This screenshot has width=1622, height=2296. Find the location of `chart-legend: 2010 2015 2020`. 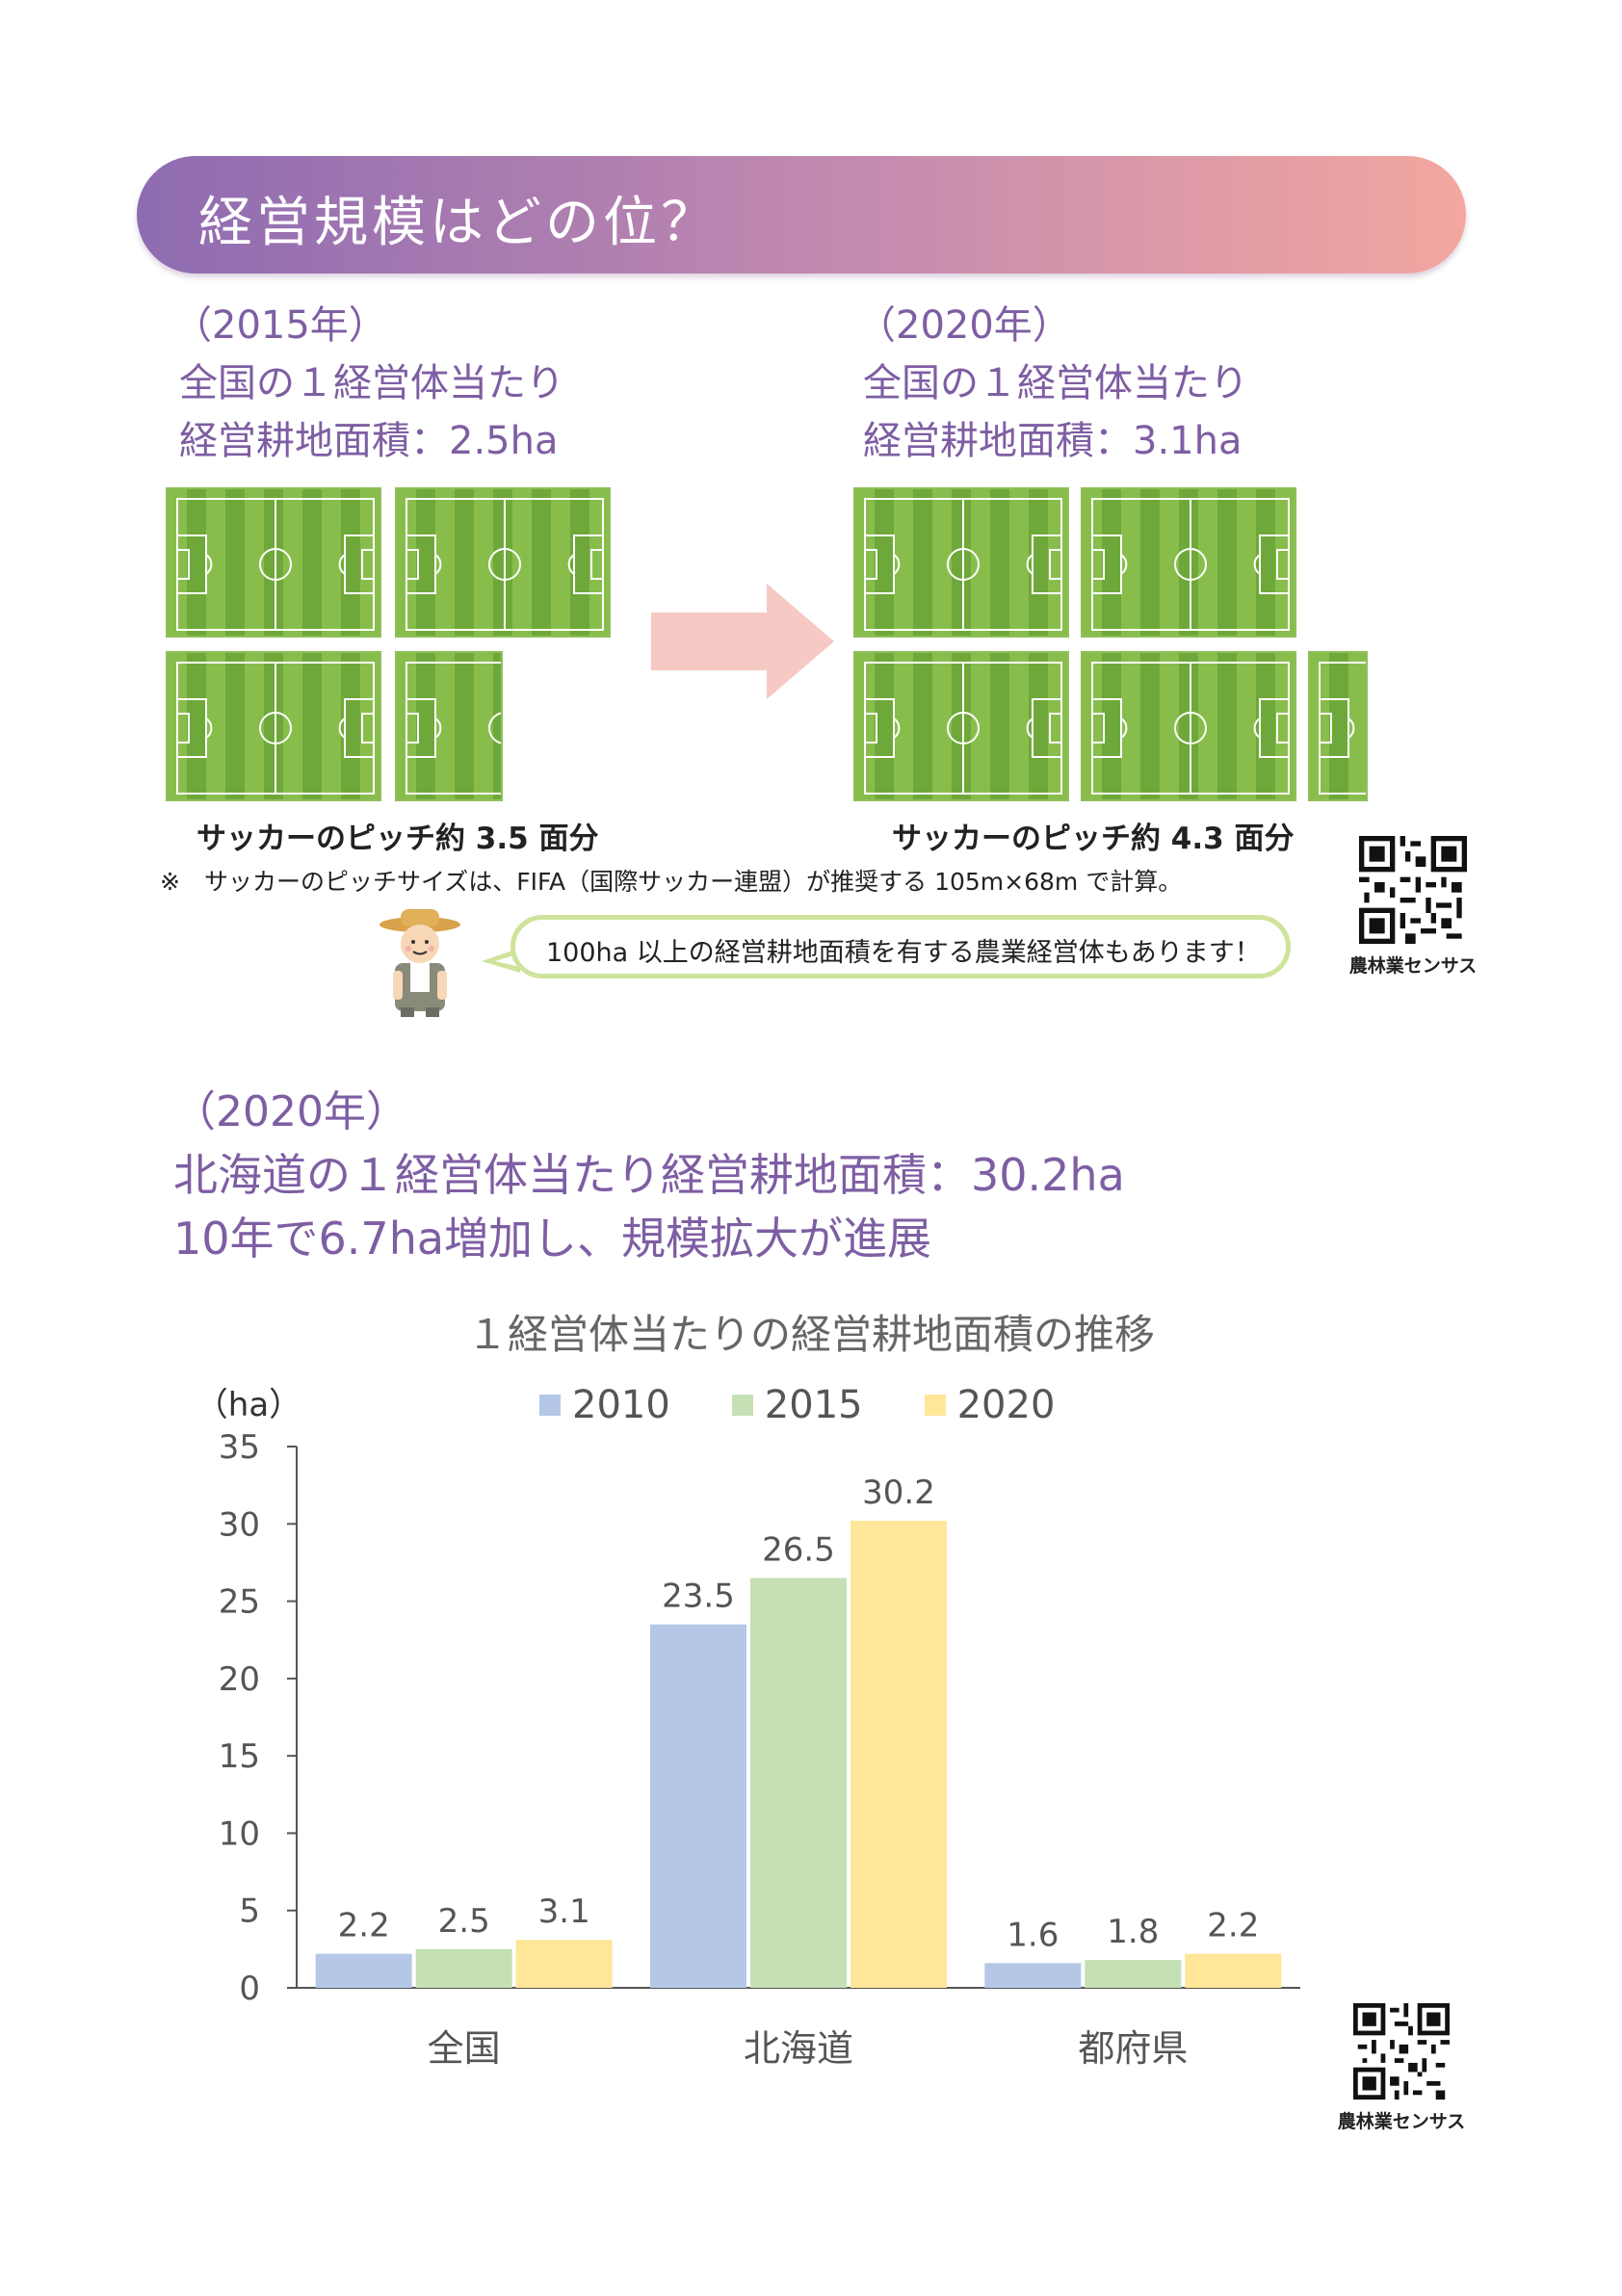

chart-legend: 2010 2015 2020 is located at coordinates (797, 1405).